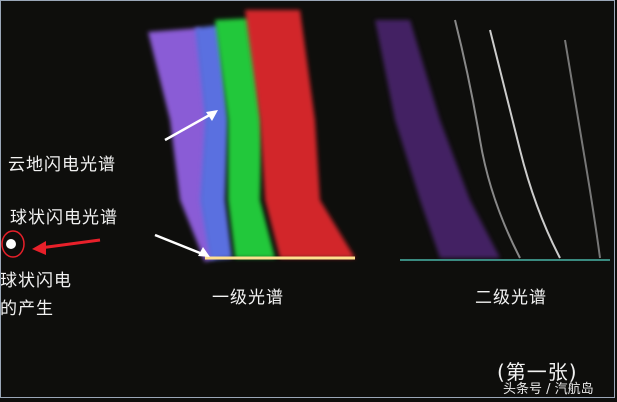 The width and height of the screenshot is (617, 402). Describe the element at coordinates (64, 218) in the screenshot. I see `label-ball-lightning: 球状闪电光谱` at that location.